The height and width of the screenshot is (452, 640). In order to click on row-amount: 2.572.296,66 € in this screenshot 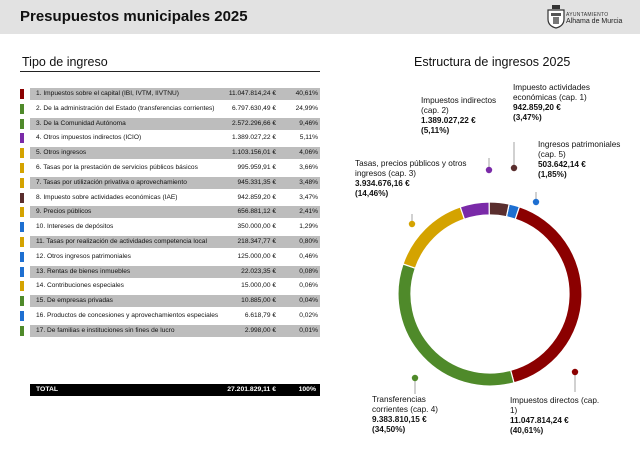, I will do `click(254, 123)`.